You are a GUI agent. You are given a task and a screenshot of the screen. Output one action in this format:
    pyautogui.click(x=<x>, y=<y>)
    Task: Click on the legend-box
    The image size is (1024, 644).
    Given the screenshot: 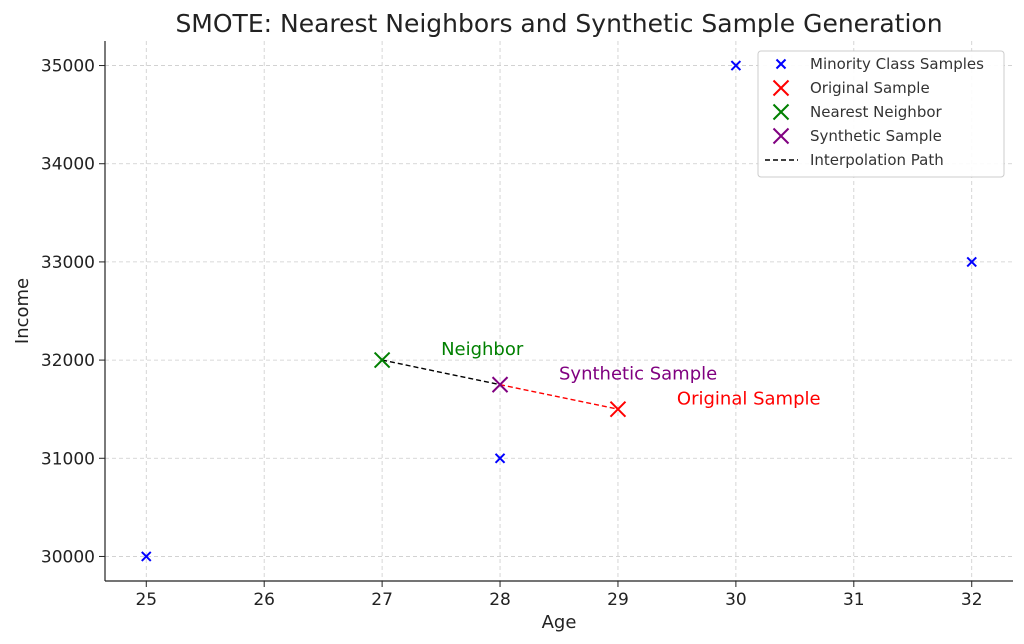 What is the action you would take?
    pyautogui.click(x=881, y=114)
    